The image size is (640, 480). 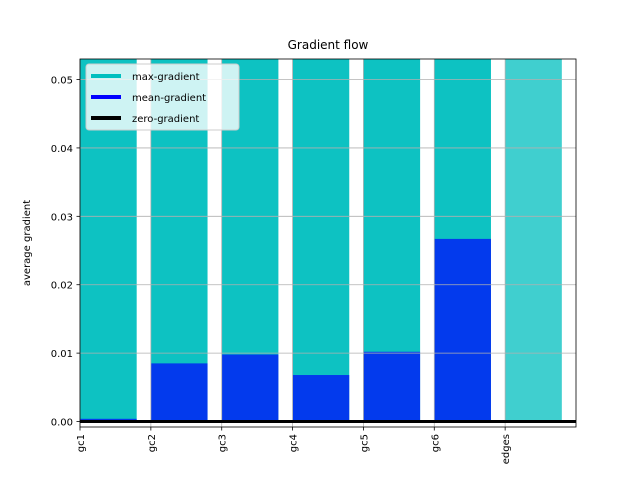 What do you see at coordinates (506, 449) in the screenshot?
I see `x-tick-label-edges: edges` at bounding box center [506, 449].